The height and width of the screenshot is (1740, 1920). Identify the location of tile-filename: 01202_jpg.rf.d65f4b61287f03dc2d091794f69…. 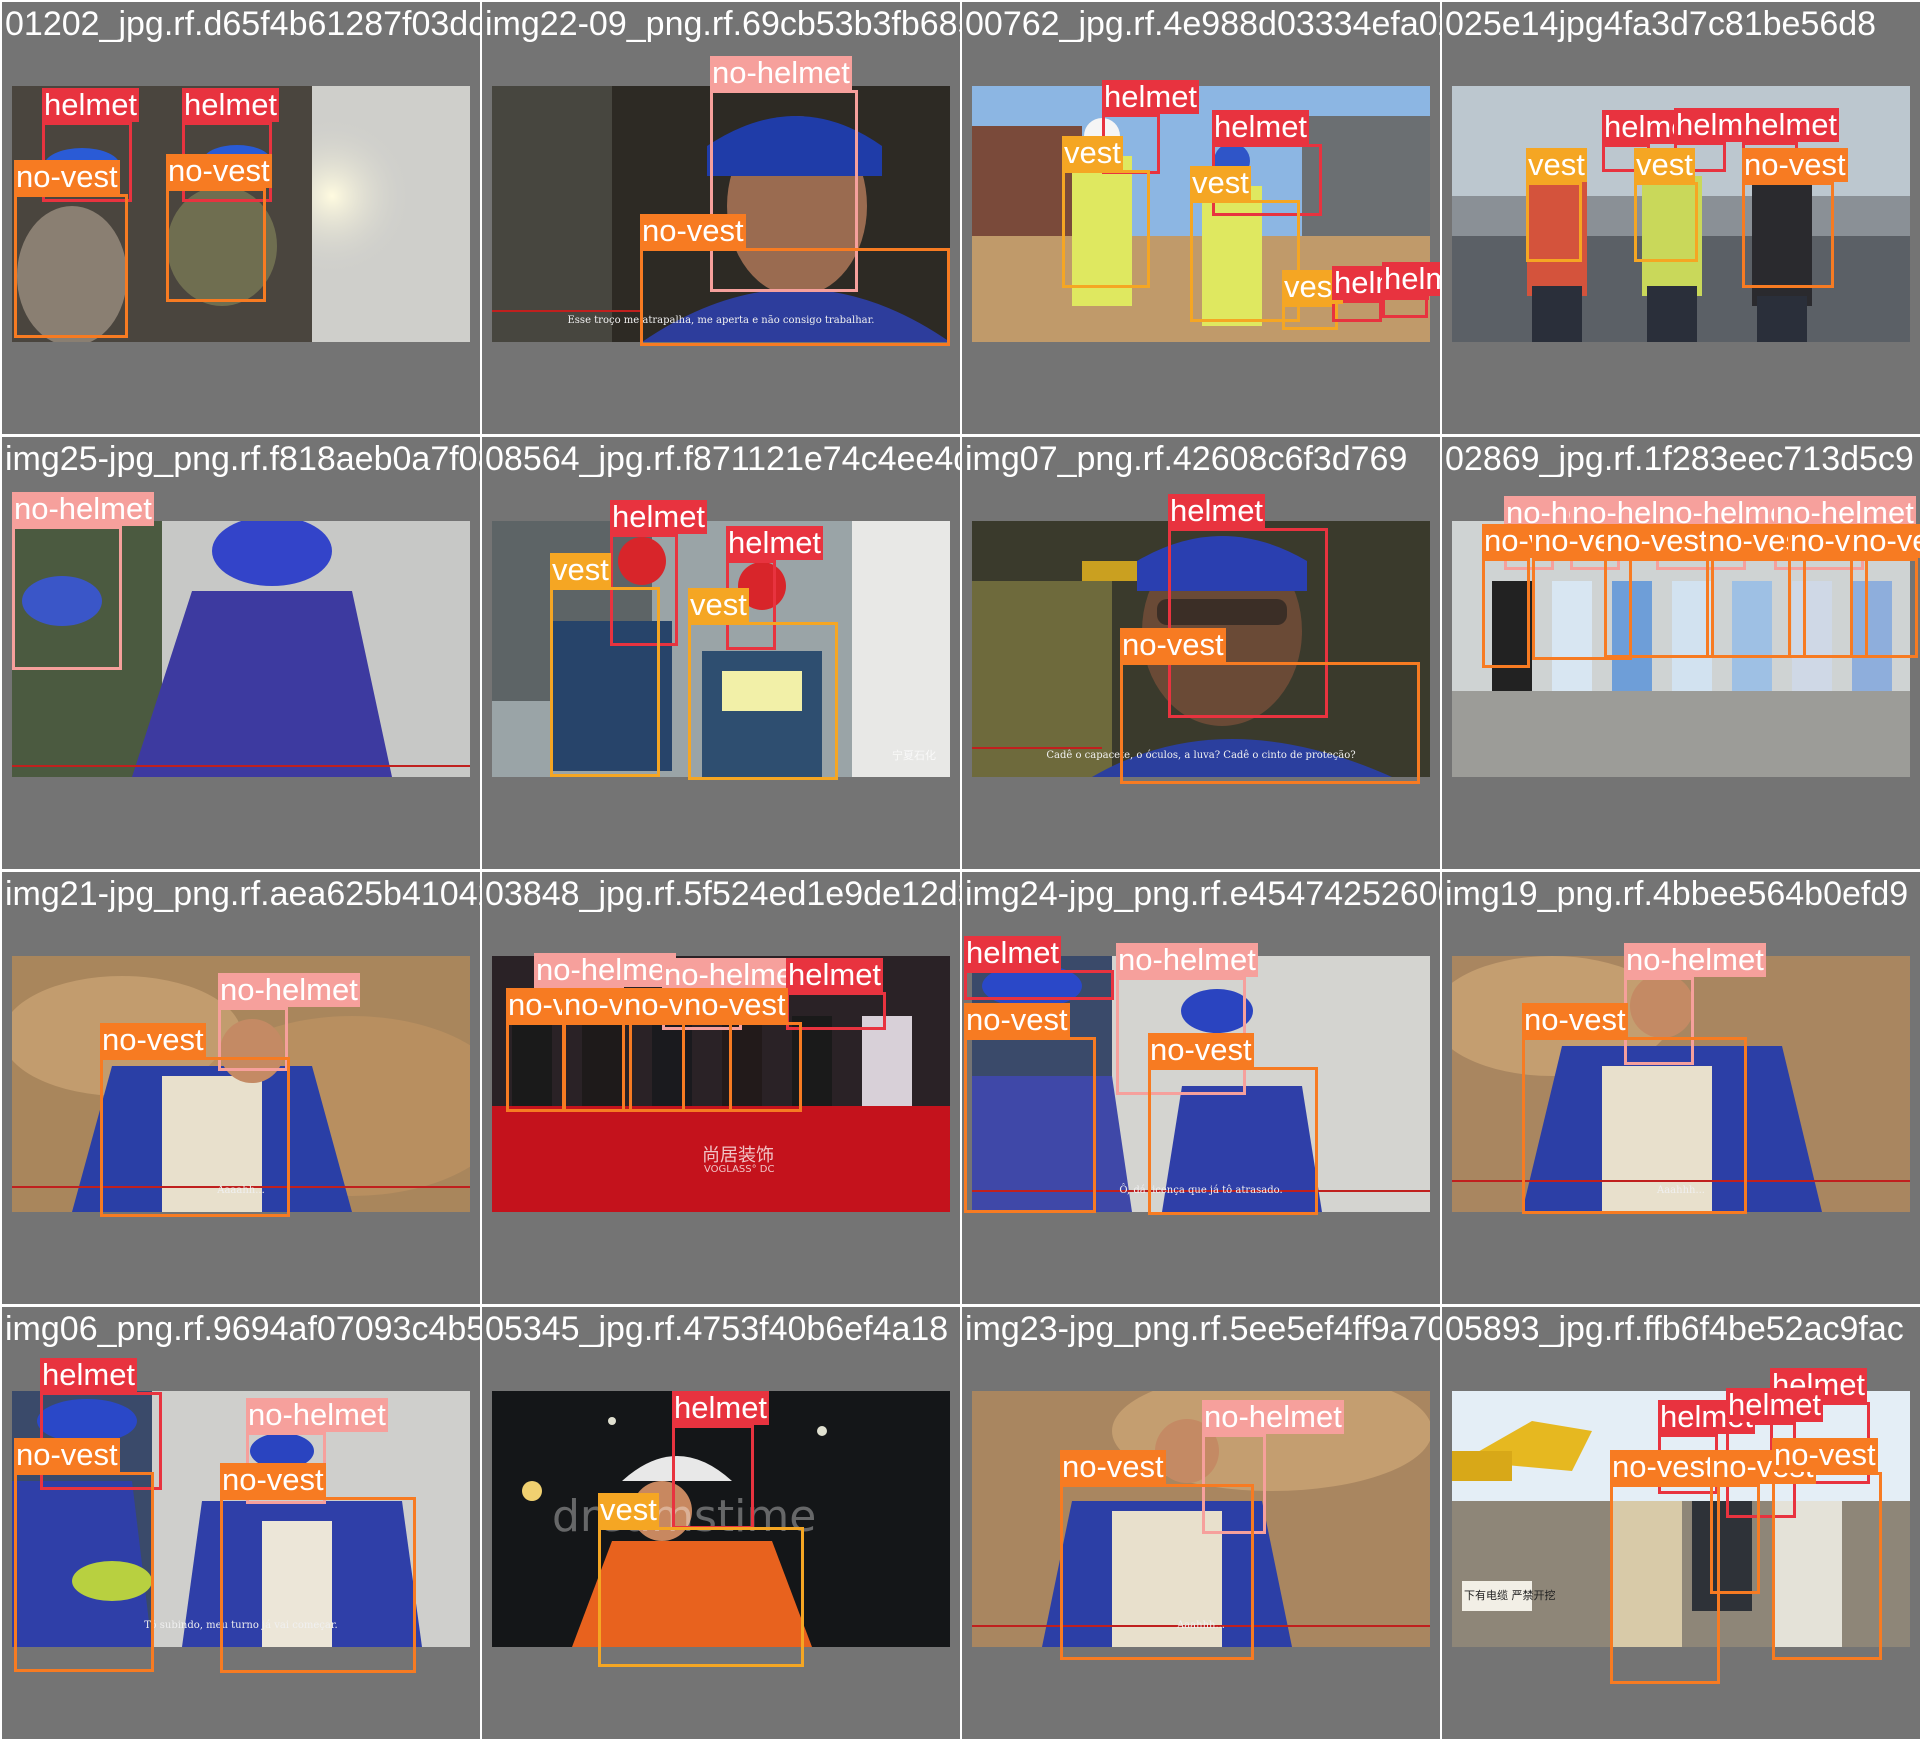
(242, 24).